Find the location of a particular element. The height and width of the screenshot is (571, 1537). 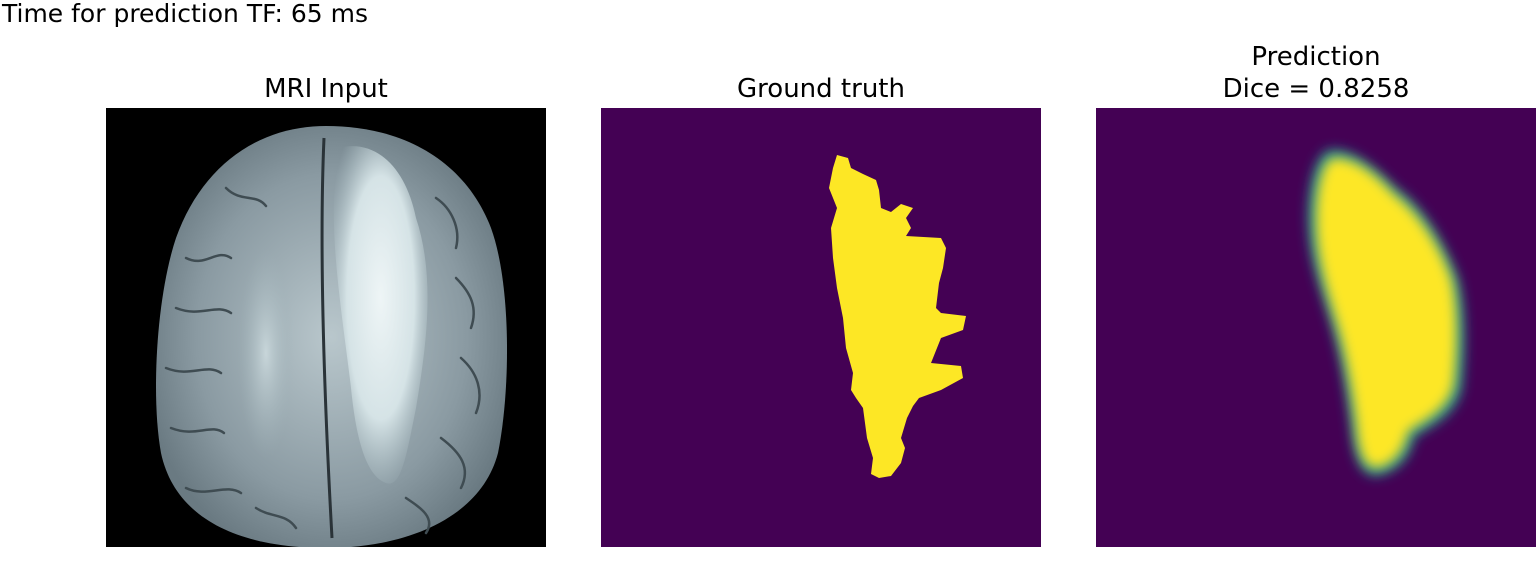

figure-suptitle: Time for prediction TF: 65 ms is located at coordinates (185, 14).